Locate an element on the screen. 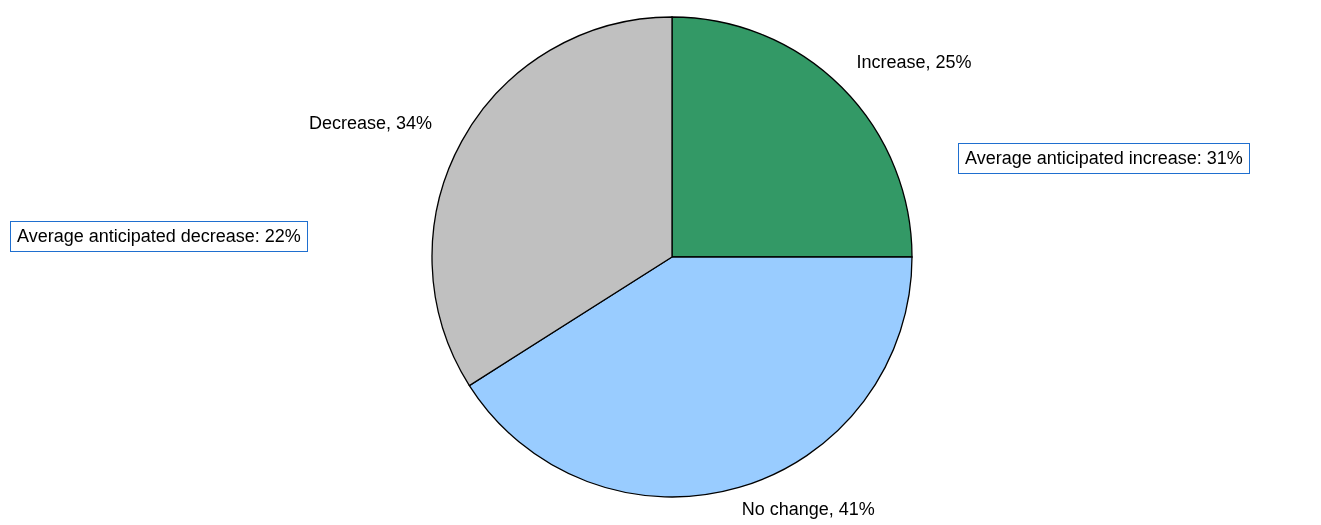  slice-label: Increase, 25% is located at coordinates (914, 62).